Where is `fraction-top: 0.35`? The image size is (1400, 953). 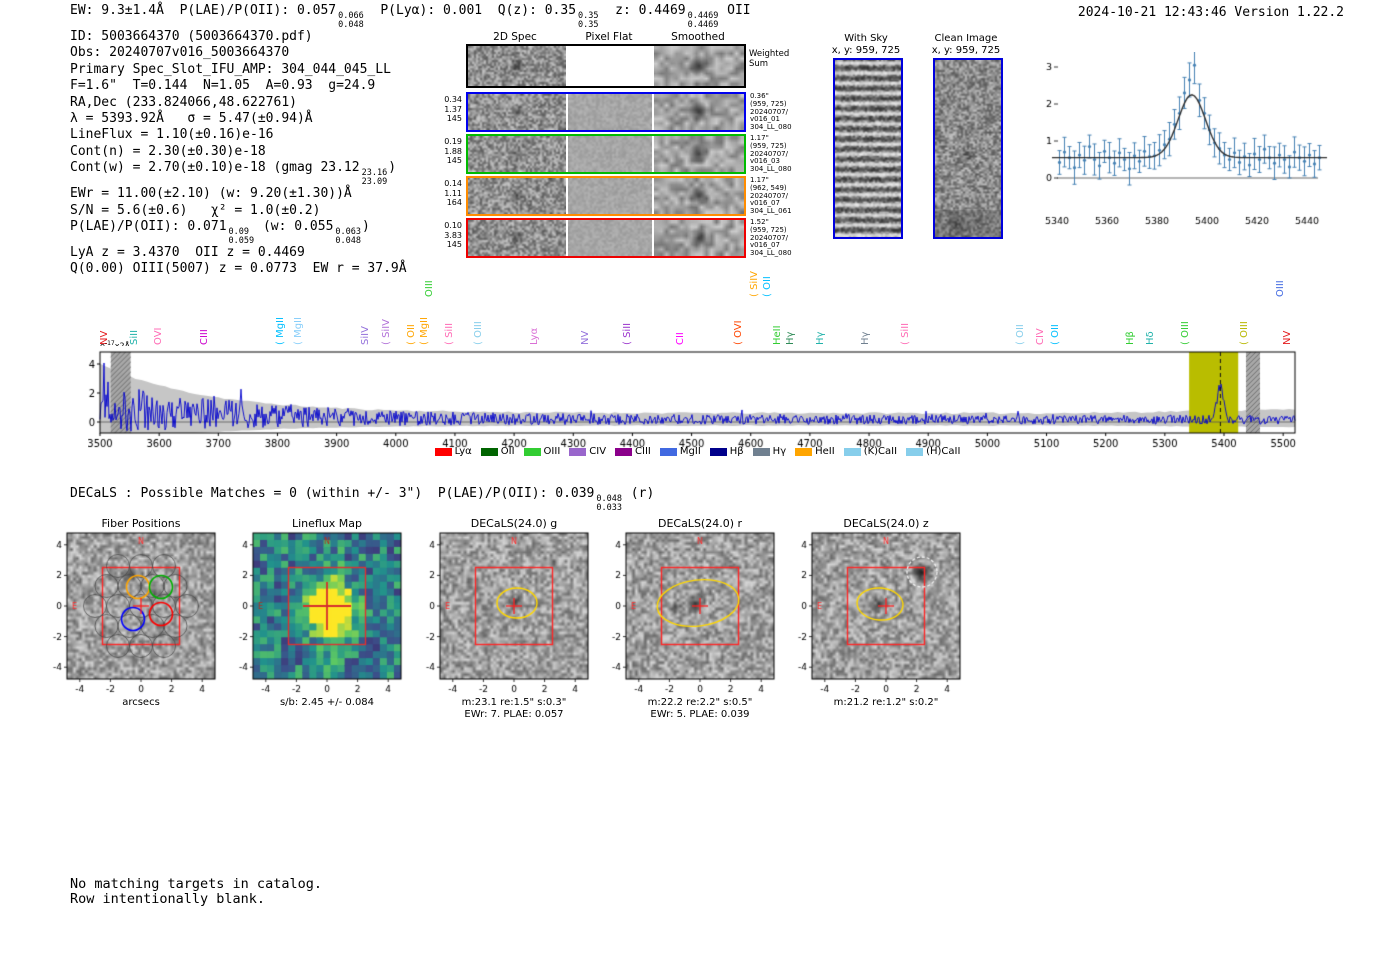
fraction-top: 0.35 is located at coordinates (588, 16).